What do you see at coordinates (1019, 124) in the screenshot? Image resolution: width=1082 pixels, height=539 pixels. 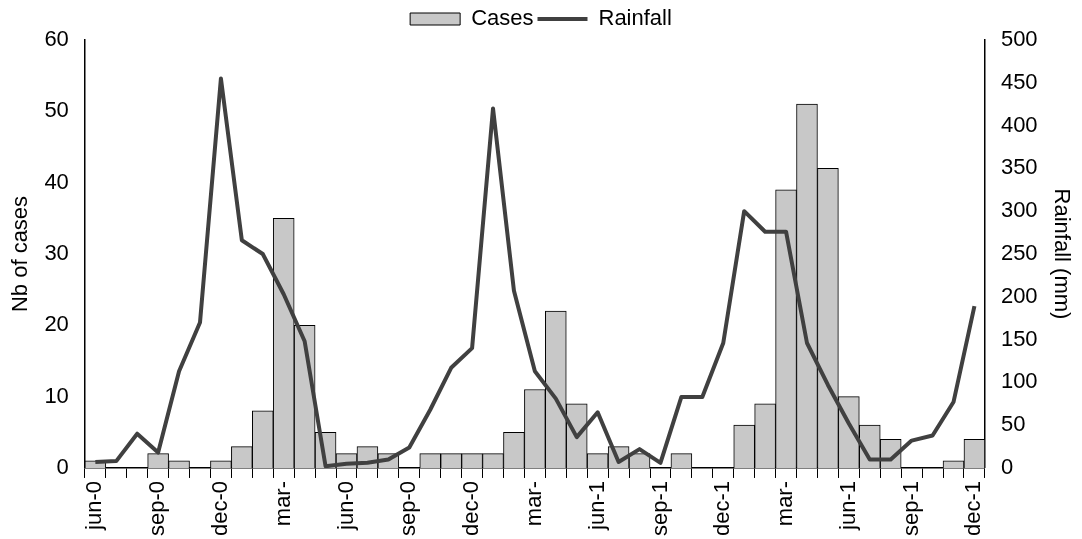 I see `y2-tick-label: 400` at bounding box center [1019, 124].